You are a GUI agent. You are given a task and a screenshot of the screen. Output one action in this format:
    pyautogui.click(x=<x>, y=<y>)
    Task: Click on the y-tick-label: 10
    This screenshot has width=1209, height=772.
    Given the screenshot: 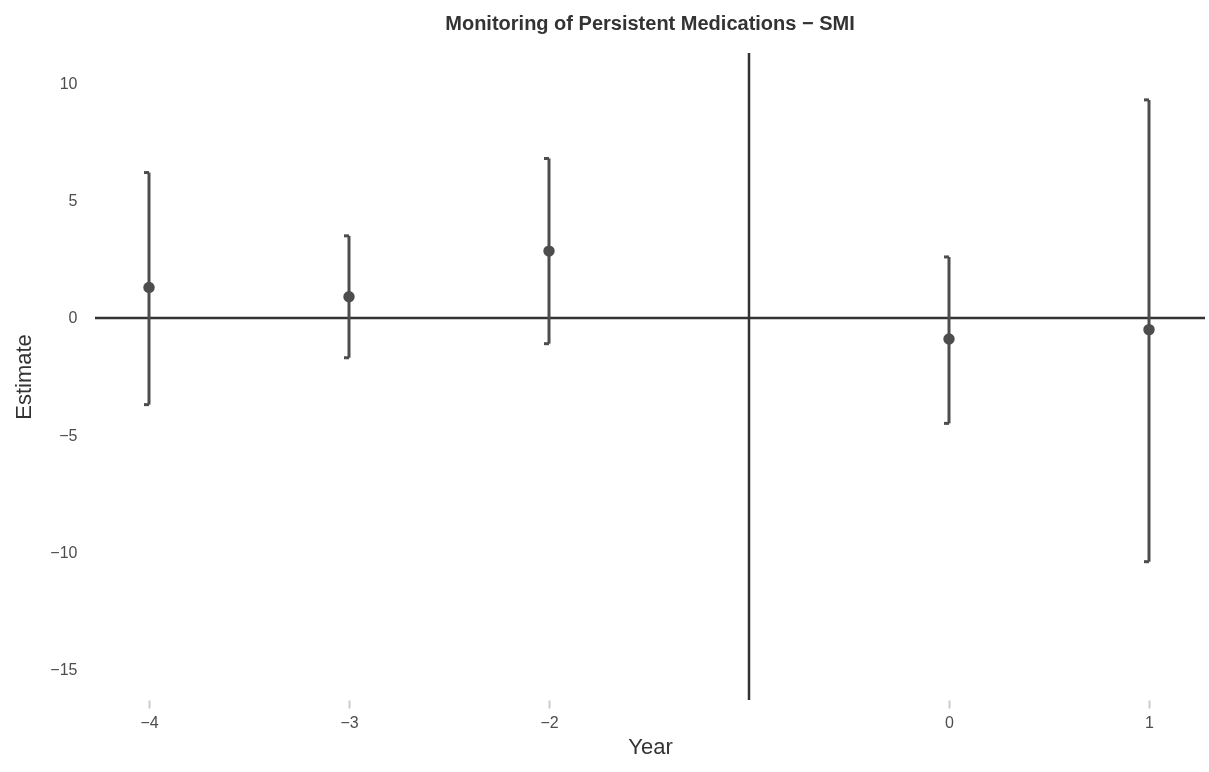 What is the action you would take?
    pyautogui.click(x=68, y=83)
    